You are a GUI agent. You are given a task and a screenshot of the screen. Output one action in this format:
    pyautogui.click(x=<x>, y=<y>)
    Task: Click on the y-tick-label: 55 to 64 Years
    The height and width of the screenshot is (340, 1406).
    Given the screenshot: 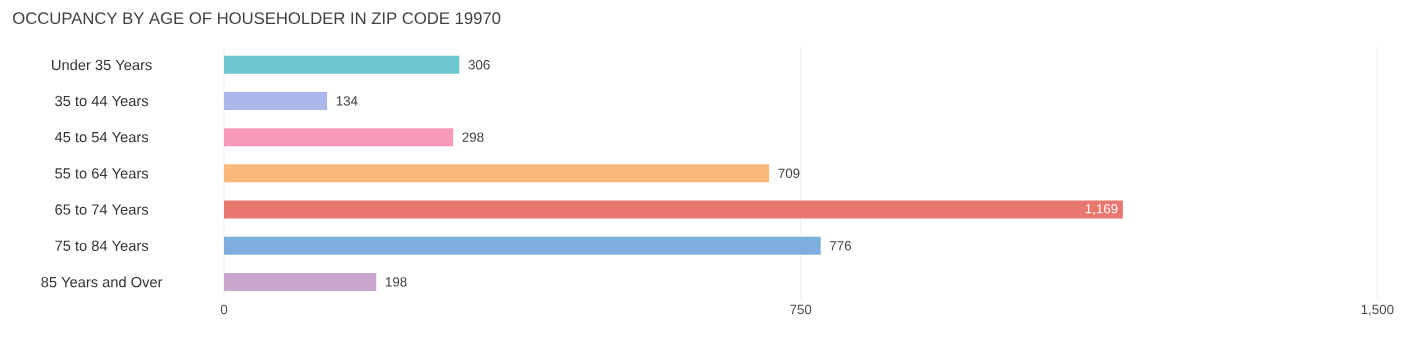 What is the action you would take?
    pyautogui.click(x=102, y=173)
    